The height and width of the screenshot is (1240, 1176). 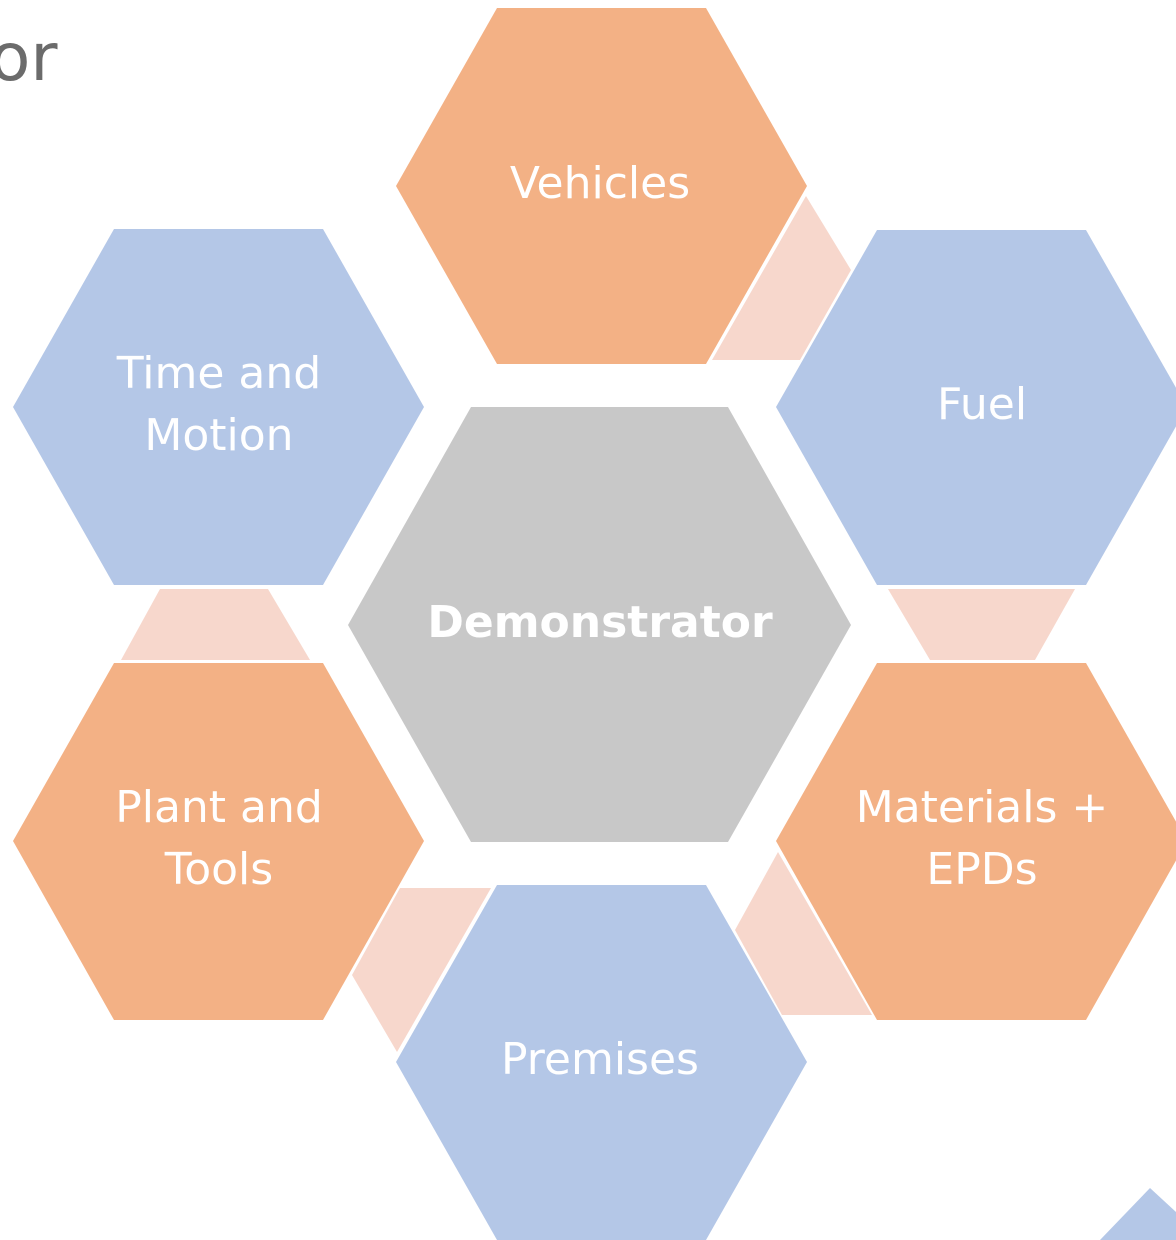 I want to click on node-label: Premises, so click(x=600, y=1059).